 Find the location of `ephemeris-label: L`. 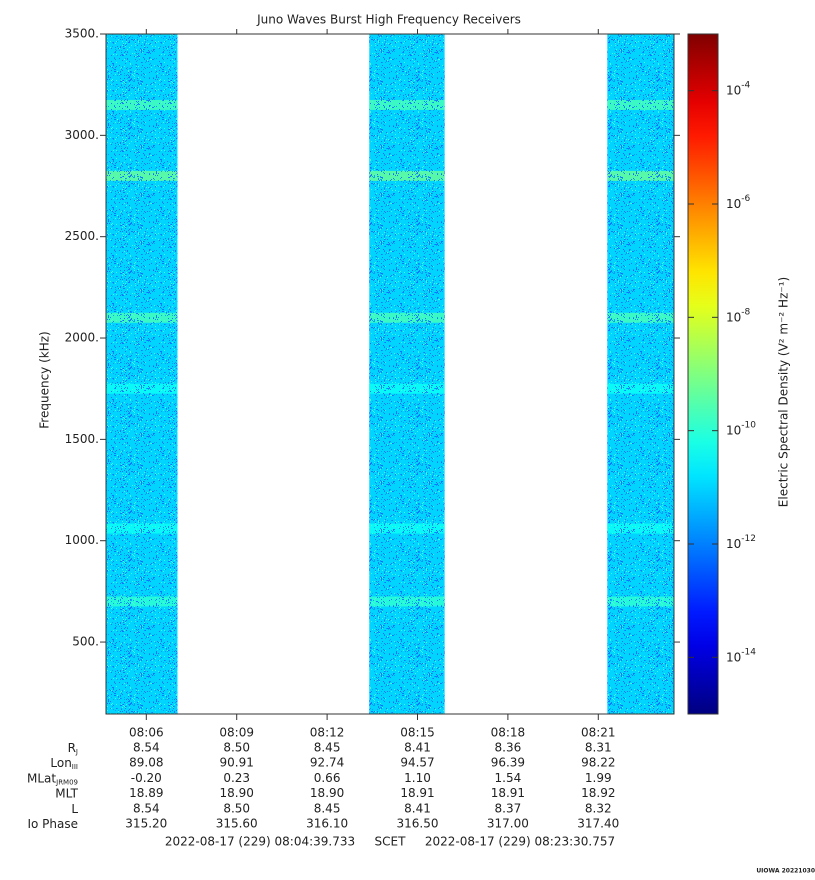

ephemeris-label: L is located at coordinates (74, 808).